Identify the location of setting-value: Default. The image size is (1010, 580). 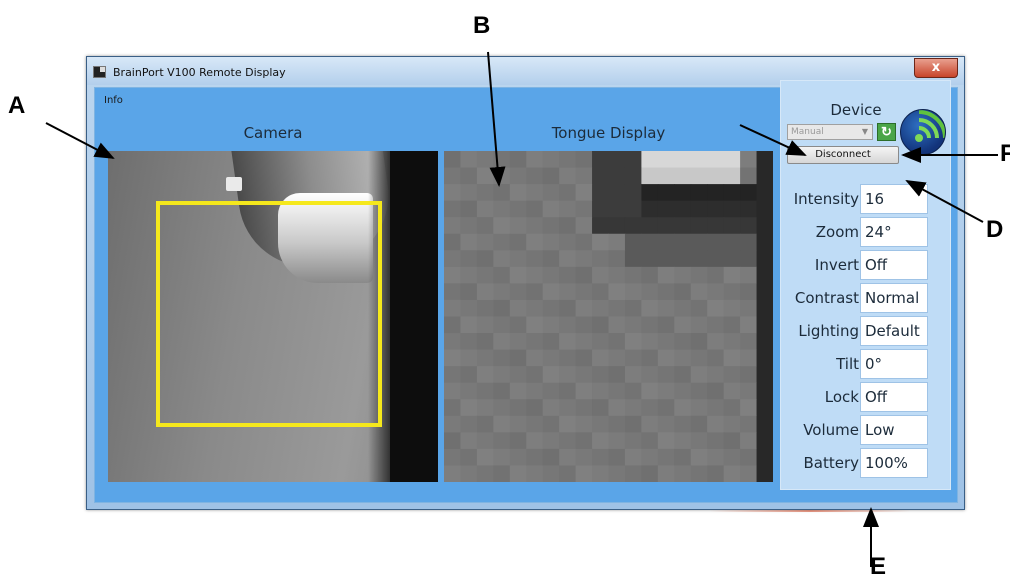
(894, 331).